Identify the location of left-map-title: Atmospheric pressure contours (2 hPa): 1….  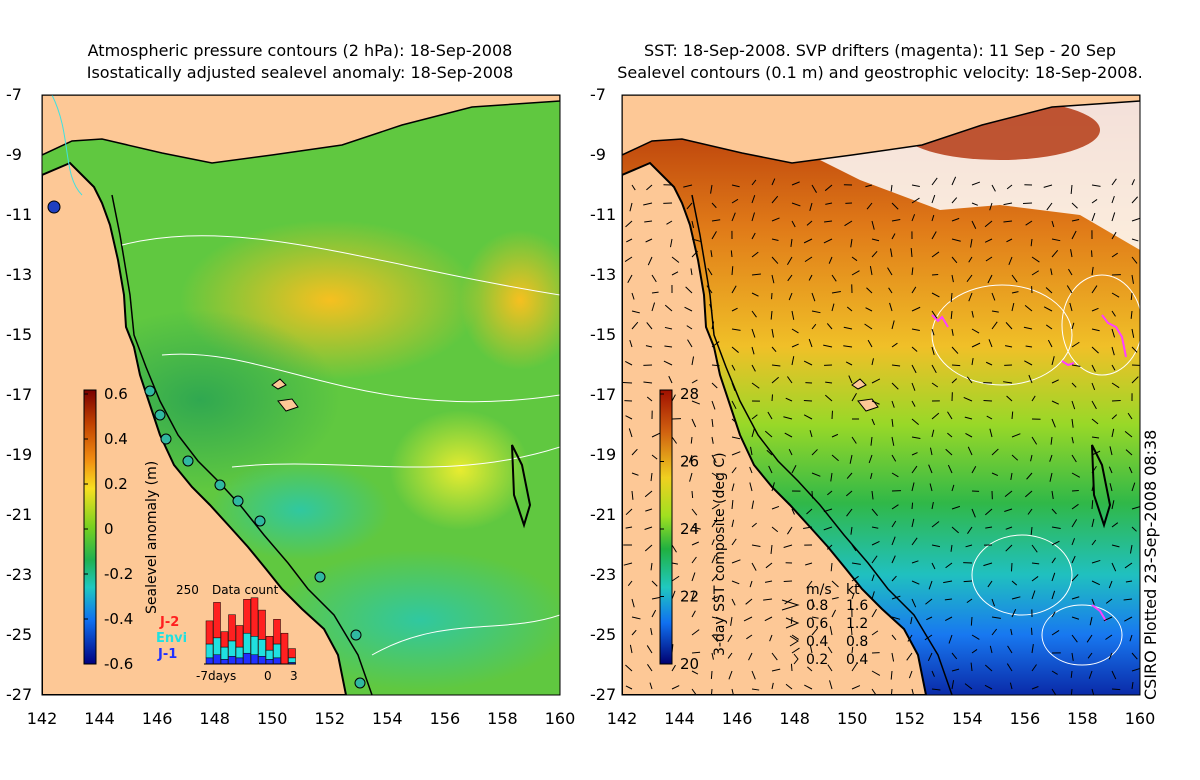
(300, 62).